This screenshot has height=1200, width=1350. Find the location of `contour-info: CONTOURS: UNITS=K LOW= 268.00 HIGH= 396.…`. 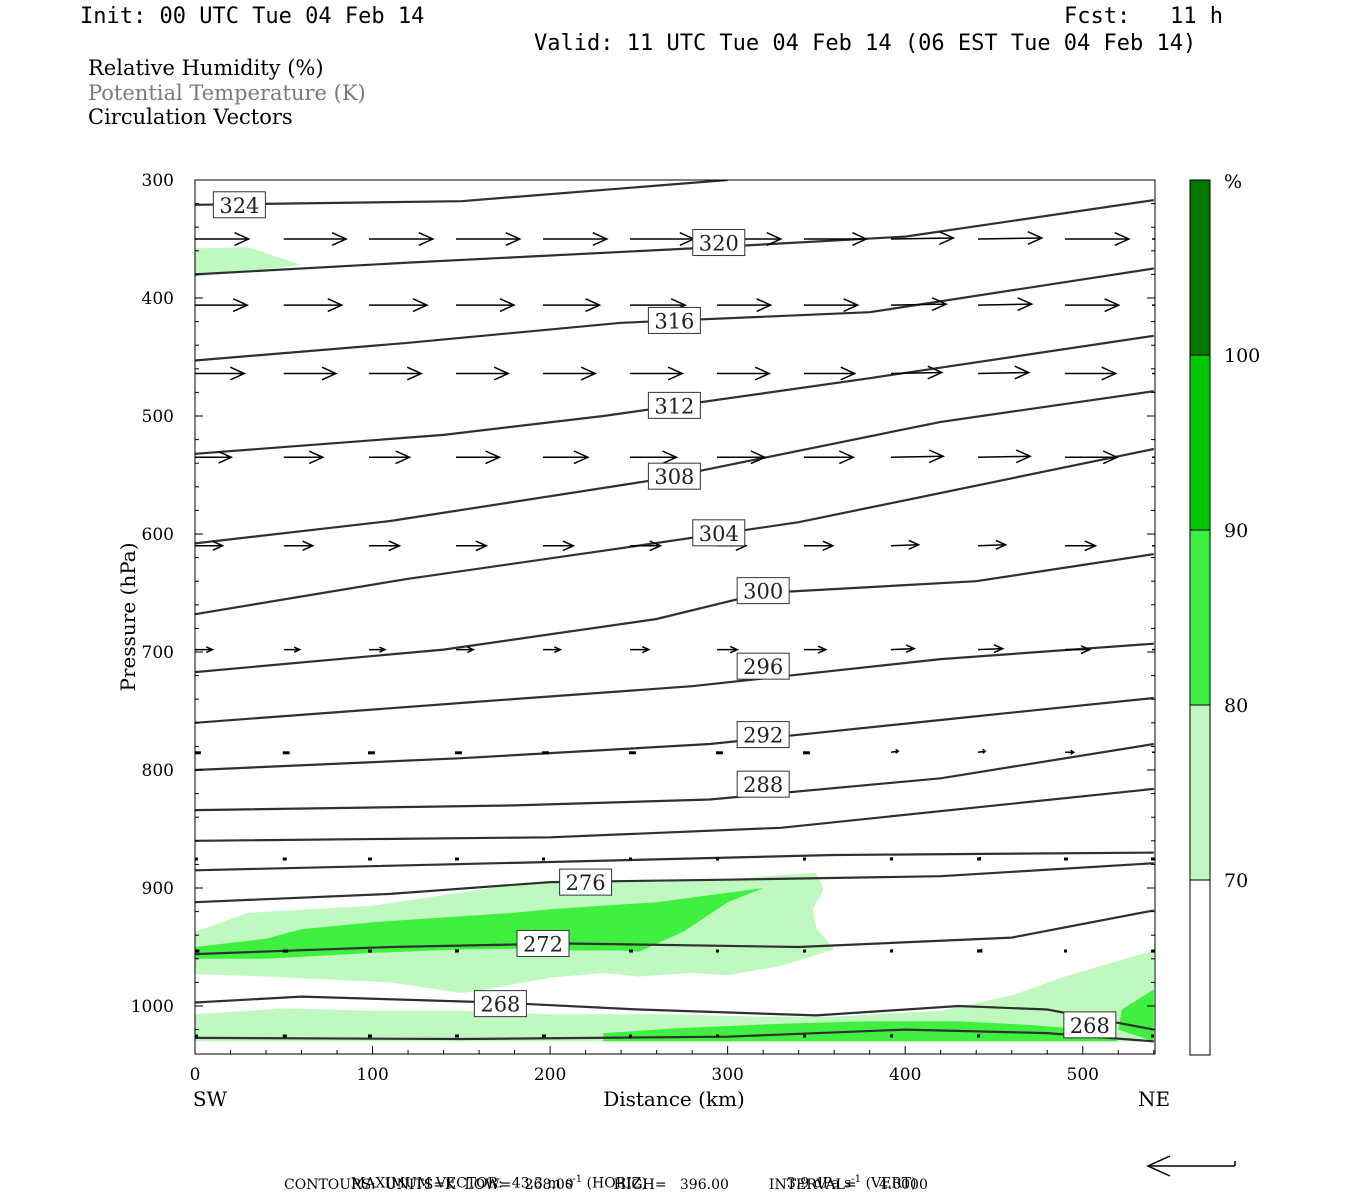

contour-info: CONTOURS: UNITS=K LOW= 268.00 HIGH= 396.… is located at coordinates (606, 1185).